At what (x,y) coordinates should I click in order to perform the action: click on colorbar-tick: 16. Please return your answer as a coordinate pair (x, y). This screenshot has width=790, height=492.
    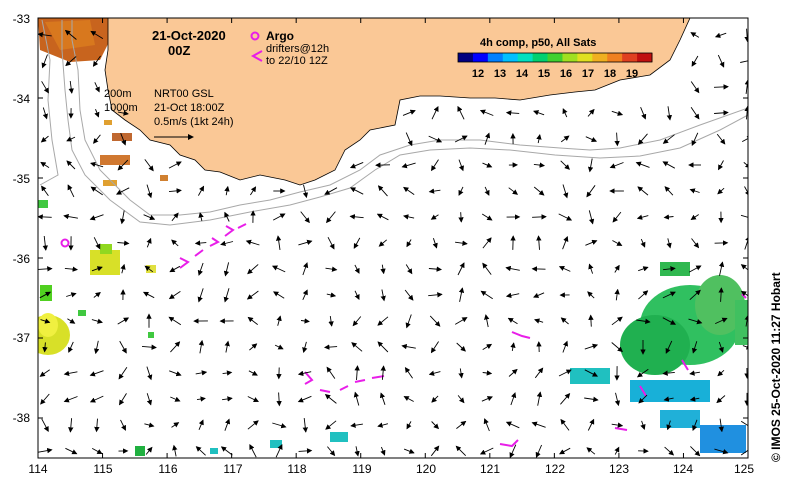
    Looking at the image, I should click on (566, 74).